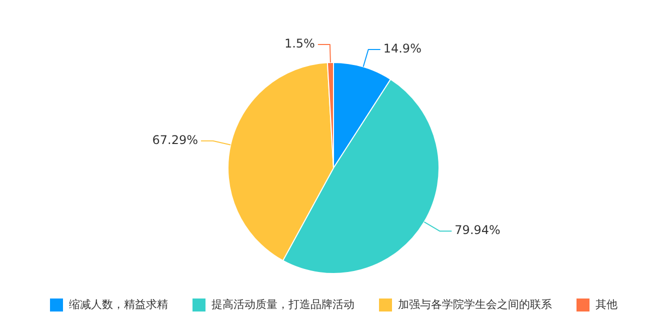 This screenshot has height=322, width=667. What do you see at coordinates (475, 304) in the screenshot?
I see `legend-label: 加强与各学院学生会之间的联系` at bounding box center [475, 304].